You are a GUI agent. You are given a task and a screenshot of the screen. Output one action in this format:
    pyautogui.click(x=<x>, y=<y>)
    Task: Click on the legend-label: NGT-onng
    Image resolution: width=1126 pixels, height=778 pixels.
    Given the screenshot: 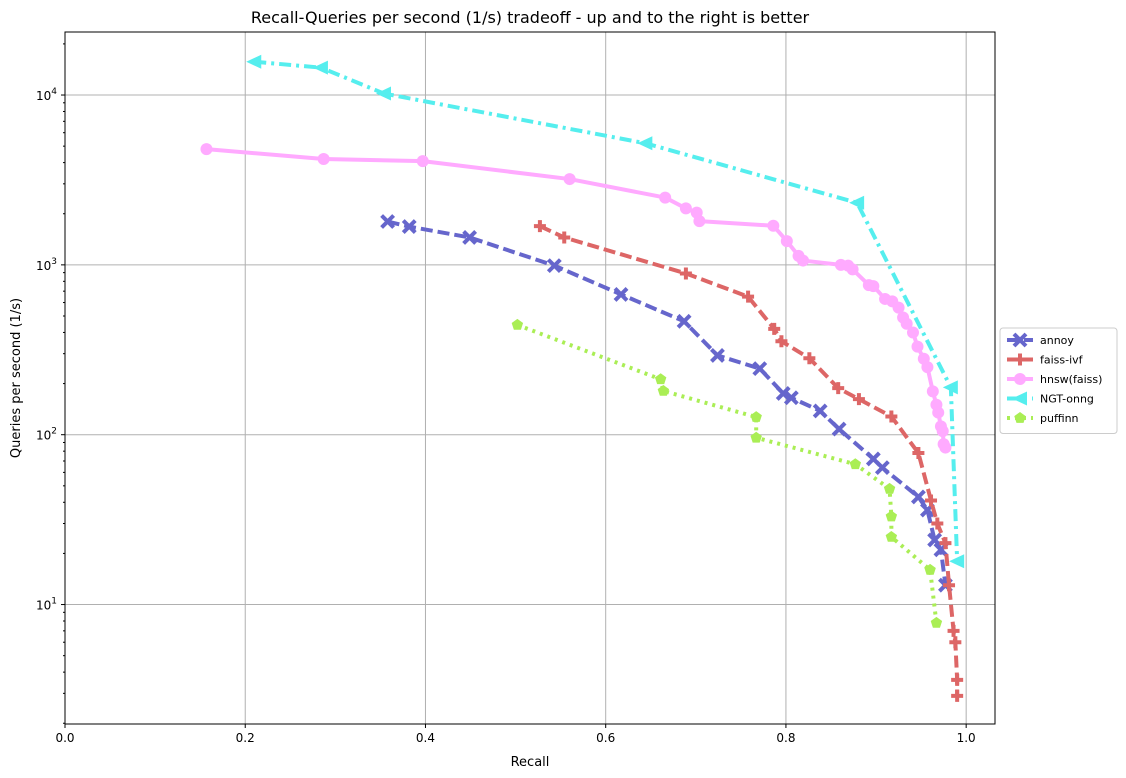 What is the action you would take?
    pyautogui.click(x=1067, y=399)
    